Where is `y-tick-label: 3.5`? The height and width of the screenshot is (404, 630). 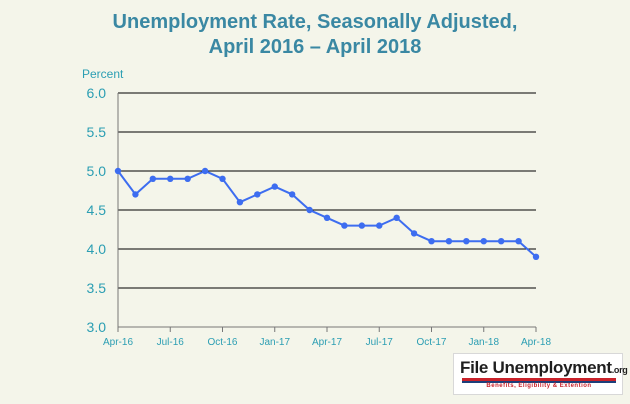
y-tick-label: 3.5 is located at coordinates (97, 288).